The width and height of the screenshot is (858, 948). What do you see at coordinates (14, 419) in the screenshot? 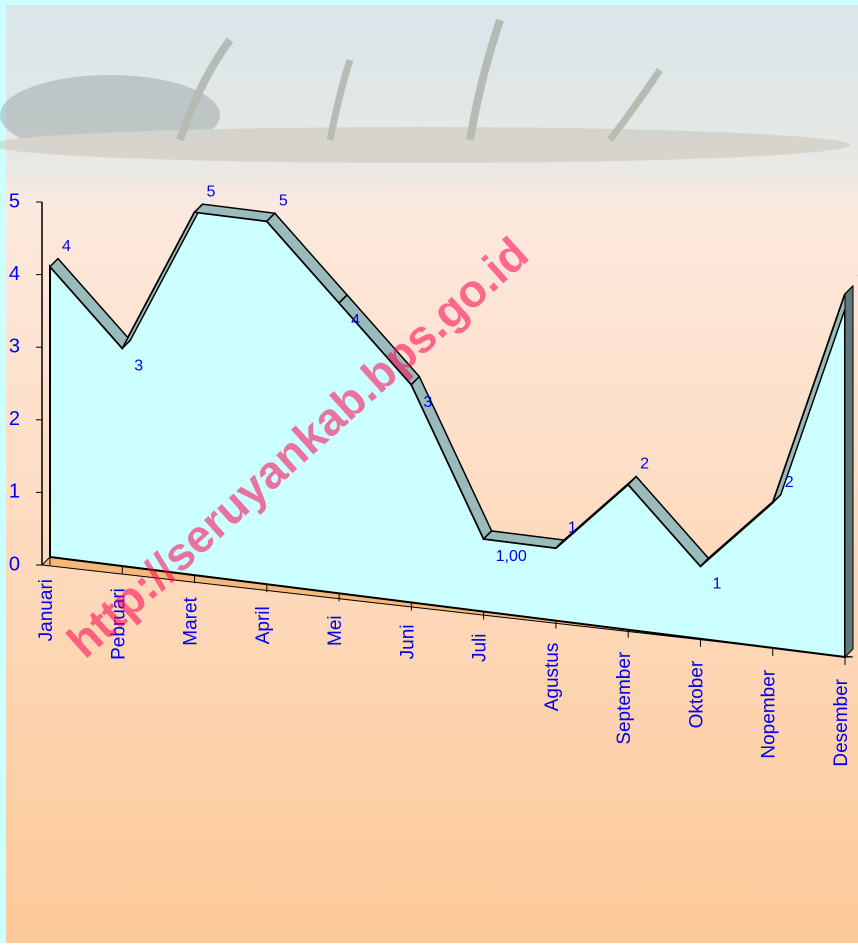
I see `y-tick-label: 2` at bounding box center [14, 419].